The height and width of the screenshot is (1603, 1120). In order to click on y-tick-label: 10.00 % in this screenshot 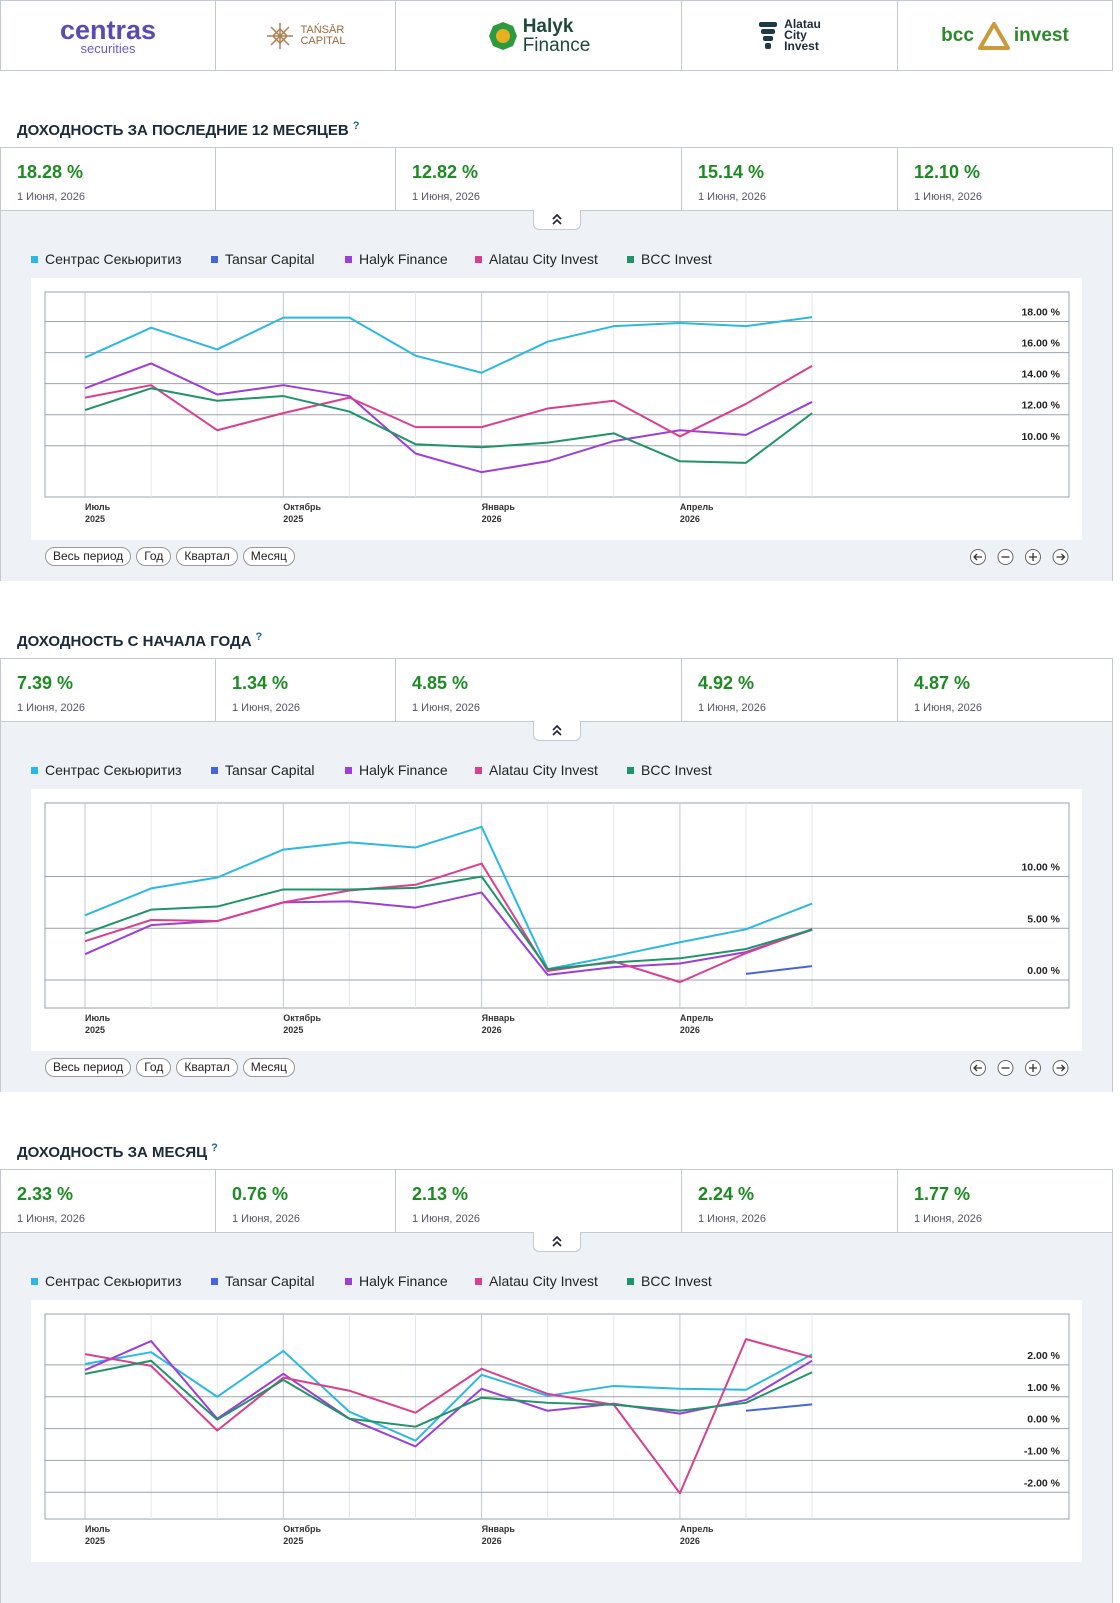, I will do `click(1040, 868)`.